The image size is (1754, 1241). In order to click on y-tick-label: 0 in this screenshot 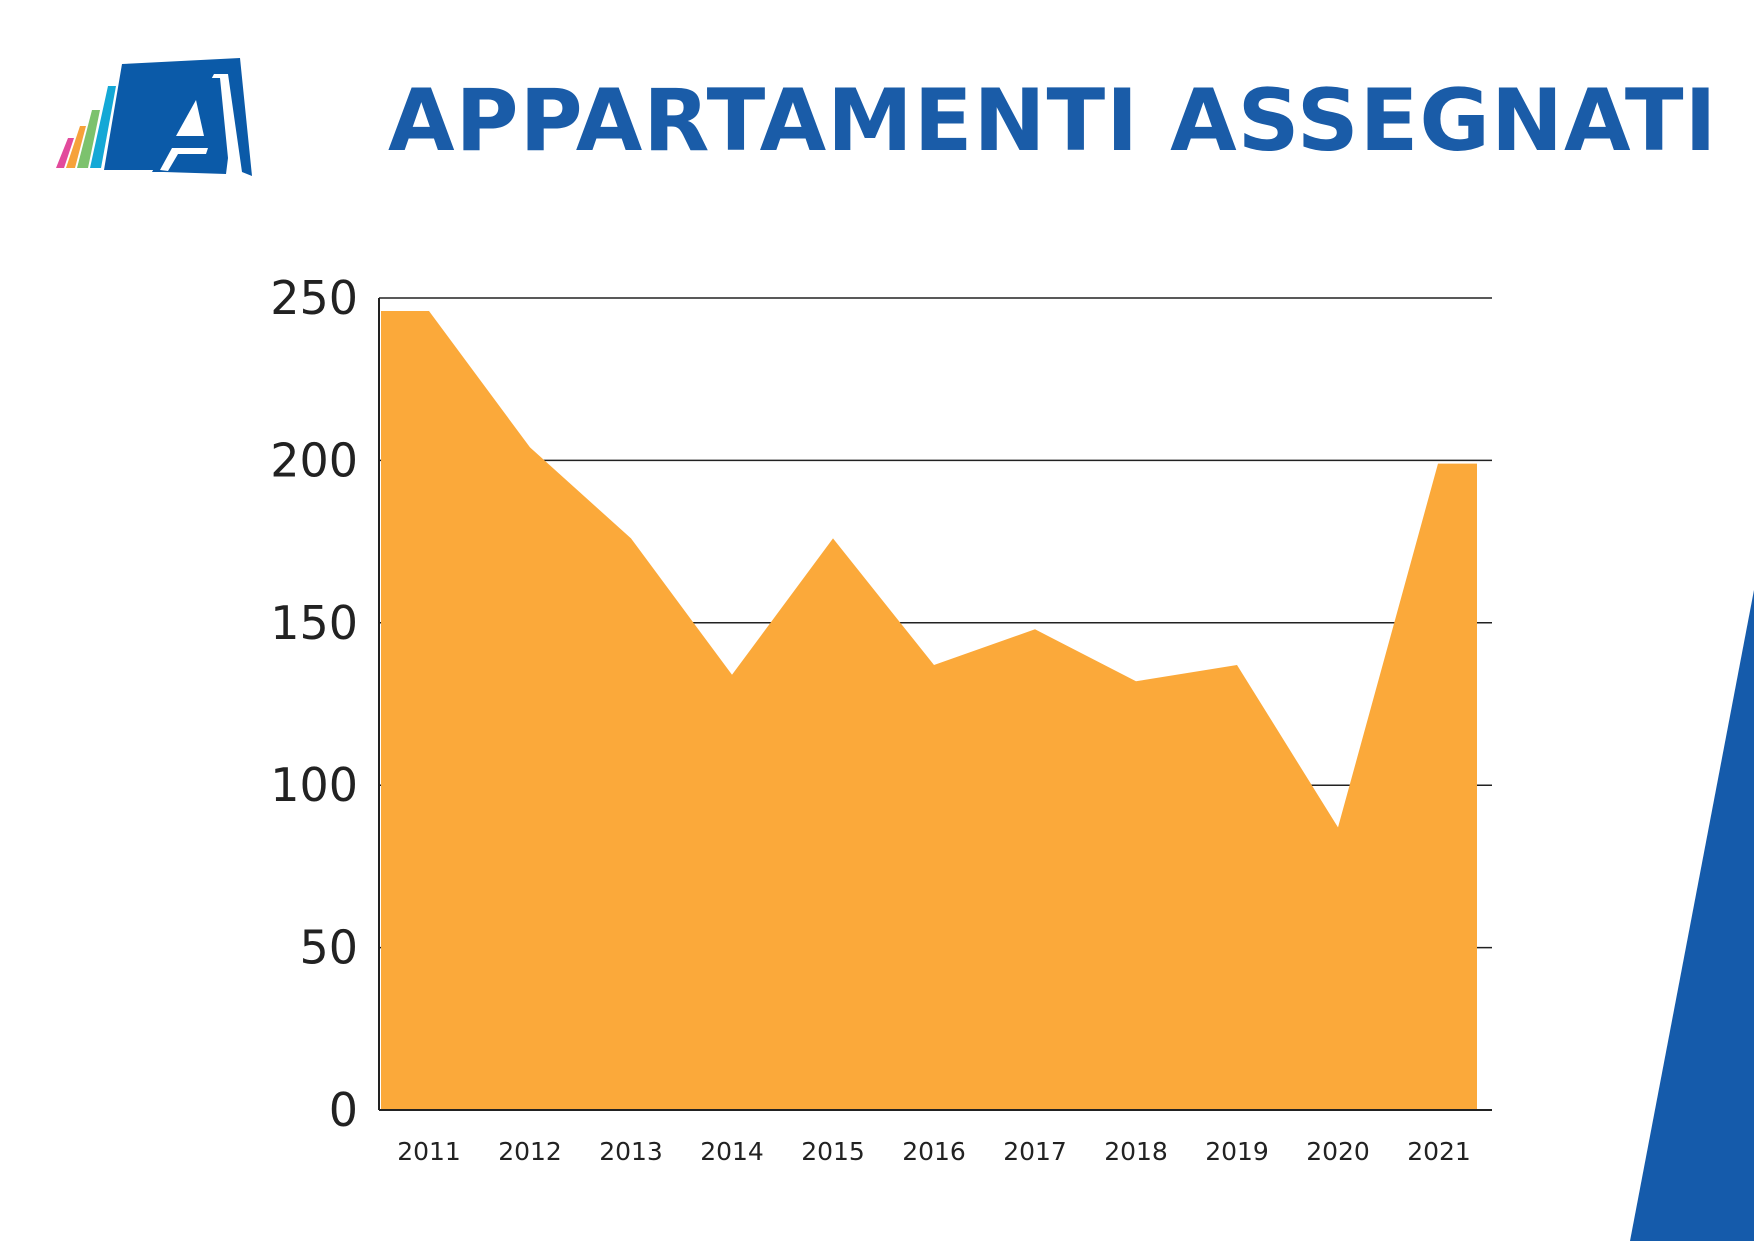, I will do `click(343, 1110)`.